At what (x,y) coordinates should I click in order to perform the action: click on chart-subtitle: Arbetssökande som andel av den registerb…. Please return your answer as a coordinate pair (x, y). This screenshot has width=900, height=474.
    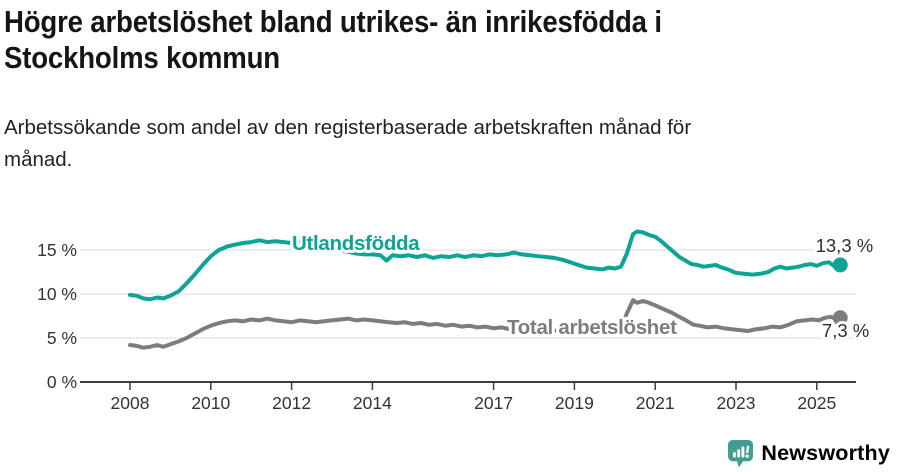
    Looking at the image, I should click on (348, 143).